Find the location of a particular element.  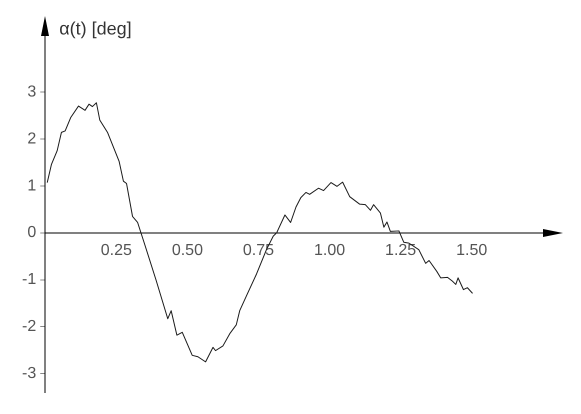

x-tick-label: 1.25 is located at coordinates (400, 250).